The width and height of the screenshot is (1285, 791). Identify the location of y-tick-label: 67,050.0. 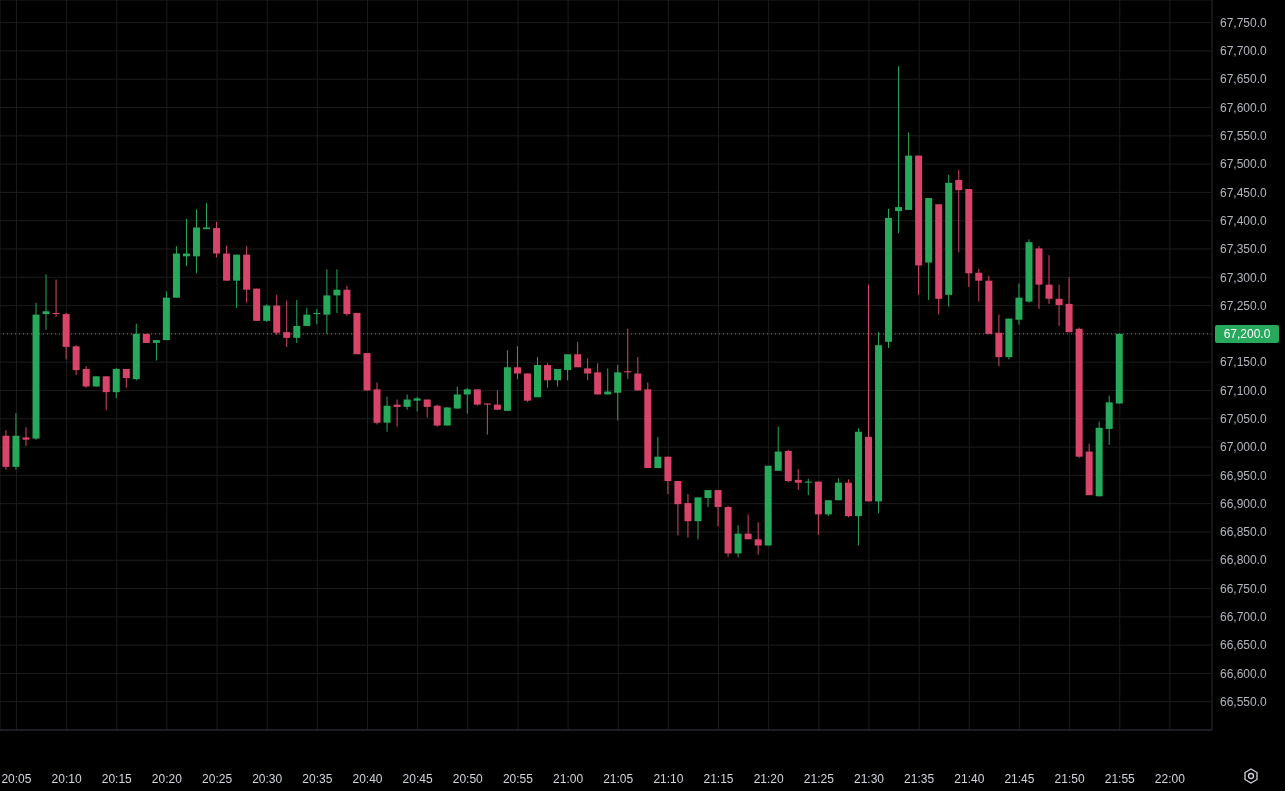
(1244, 419).